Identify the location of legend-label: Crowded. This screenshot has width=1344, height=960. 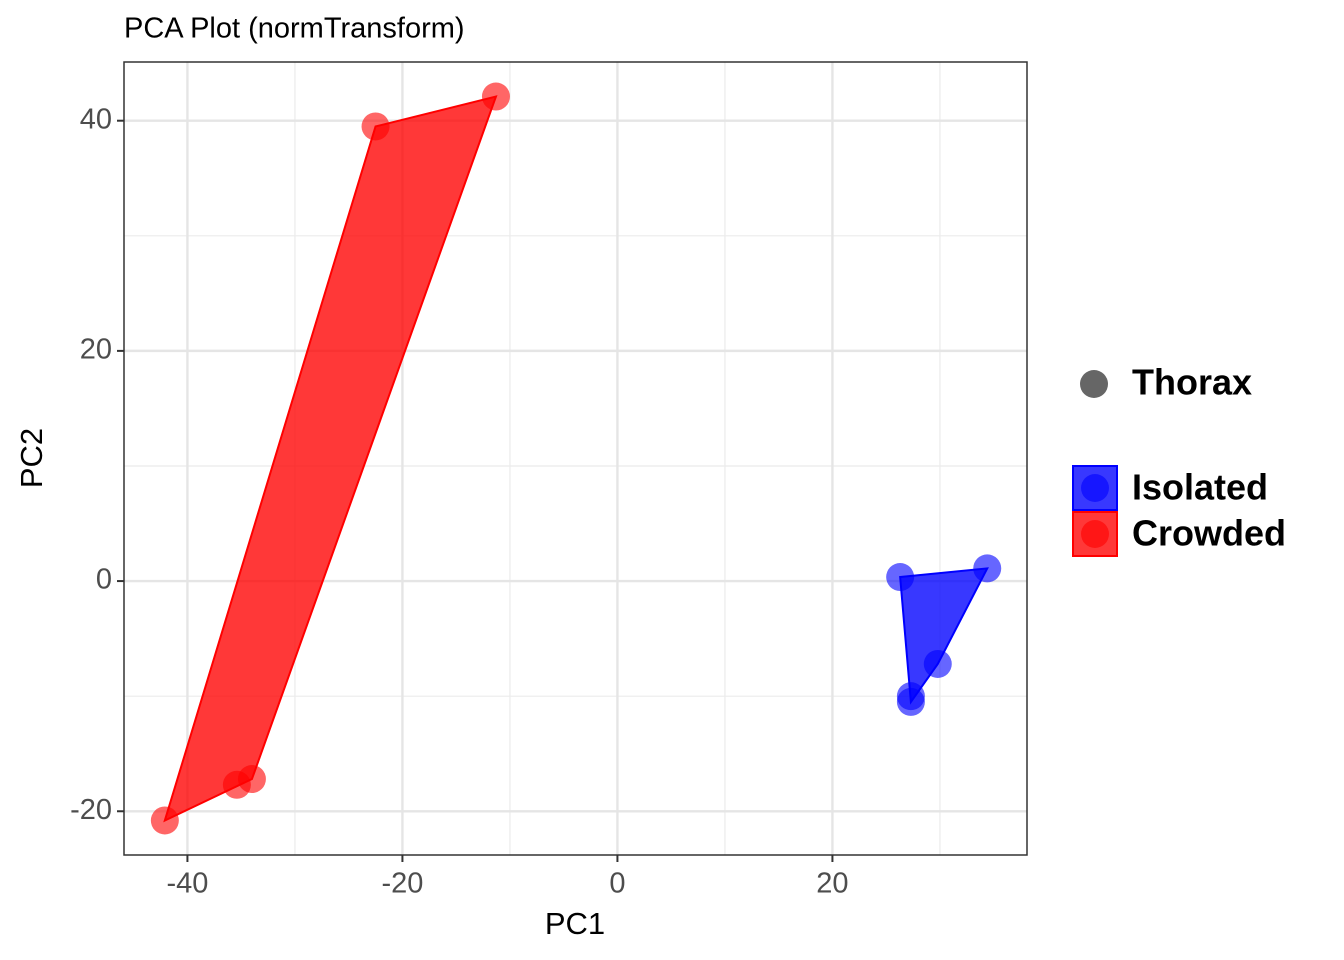
(1209, 533).